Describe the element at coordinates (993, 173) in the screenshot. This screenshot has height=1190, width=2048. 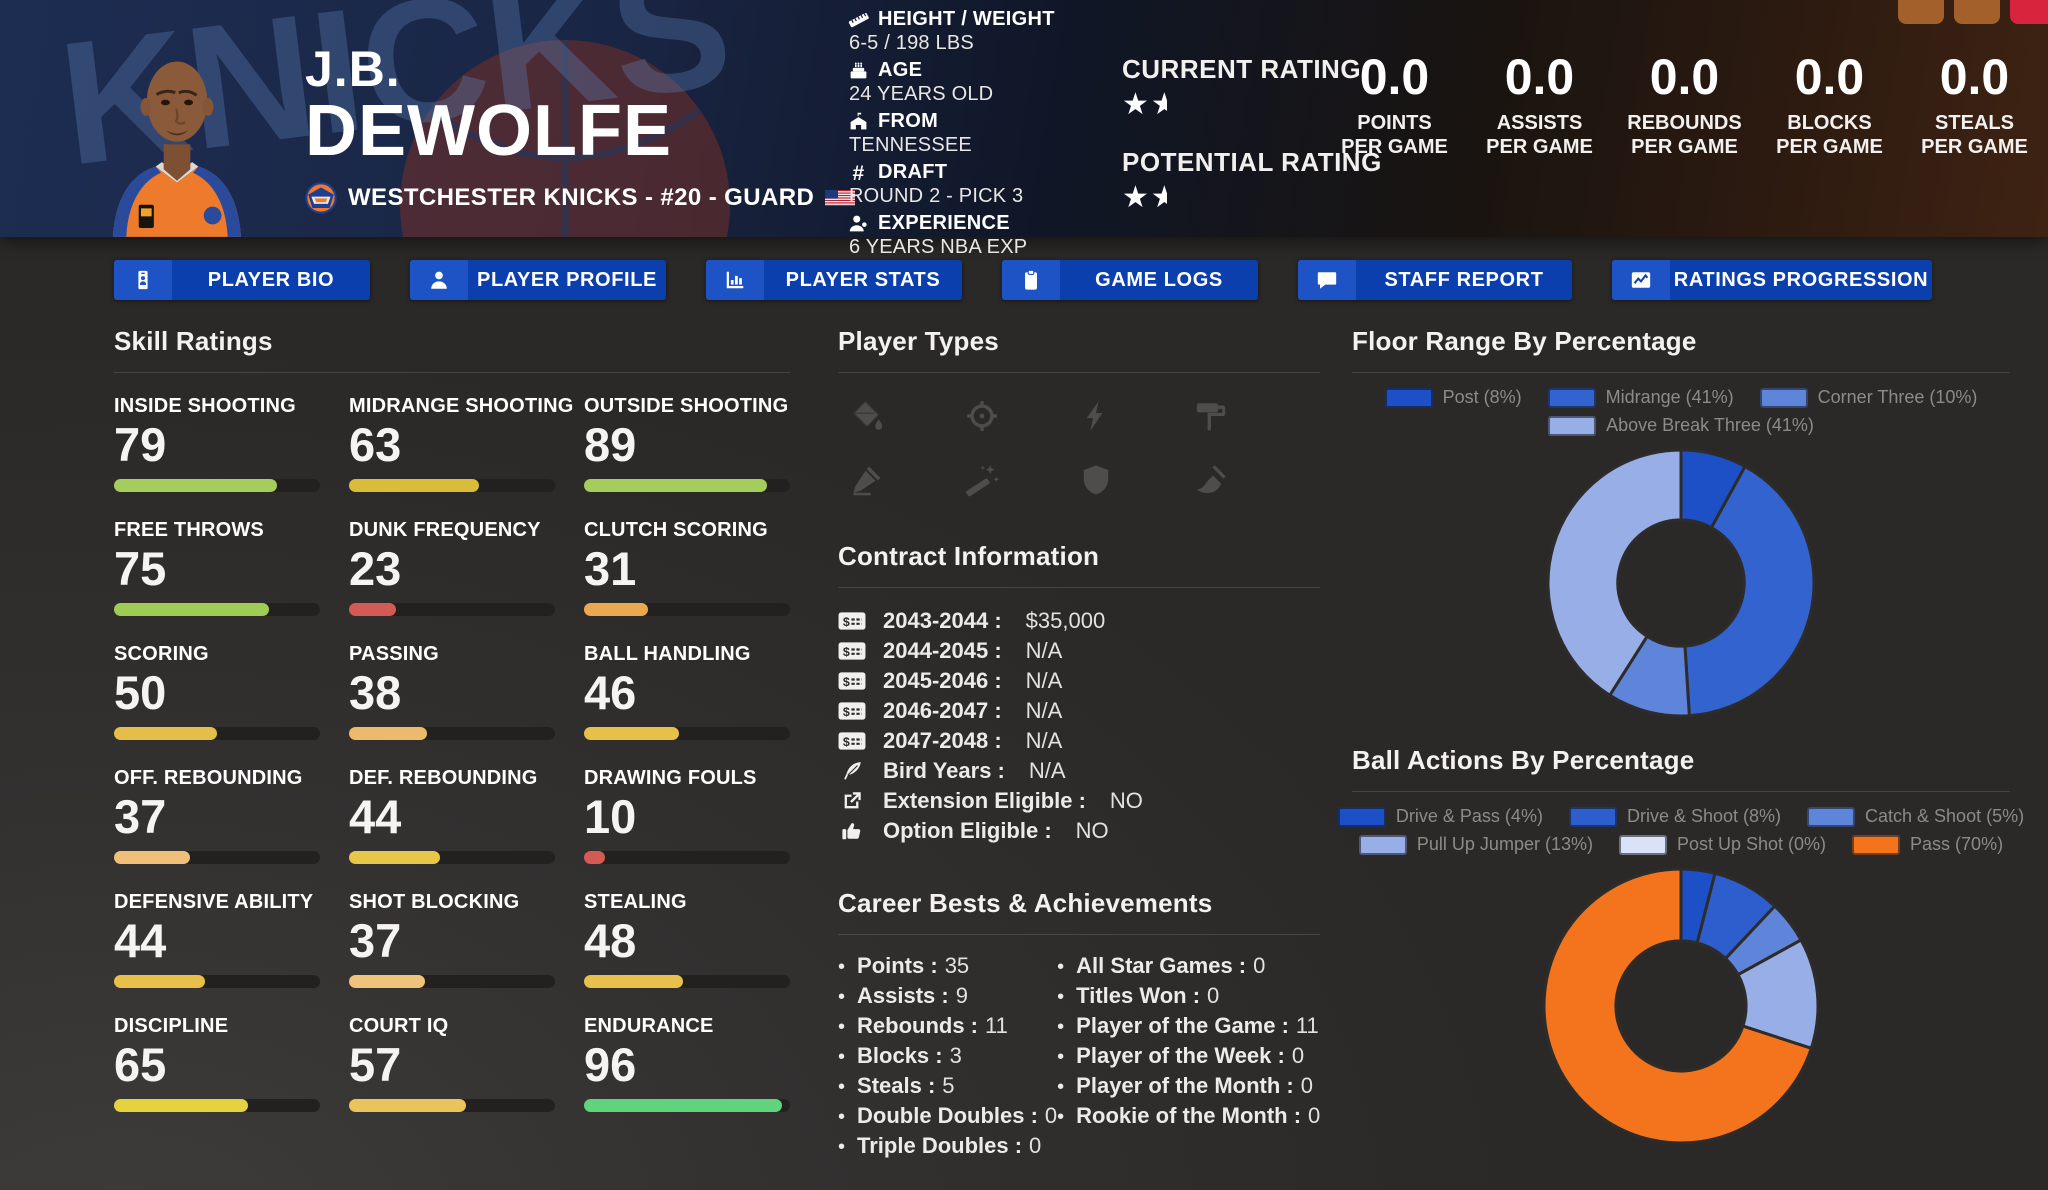
I see `player-info-label: # DRAFT` at that location.